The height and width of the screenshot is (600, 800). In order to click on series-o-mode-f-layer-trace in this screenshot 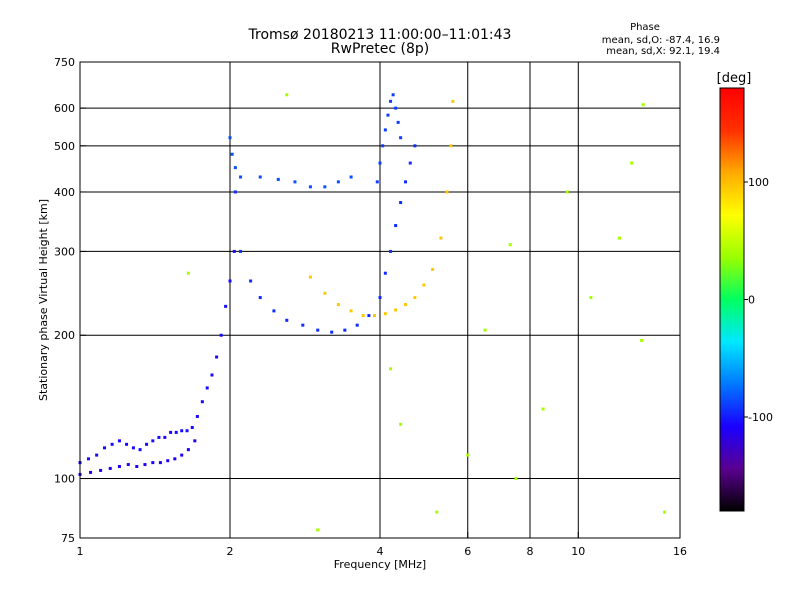, I will do `click(325, 239)`.